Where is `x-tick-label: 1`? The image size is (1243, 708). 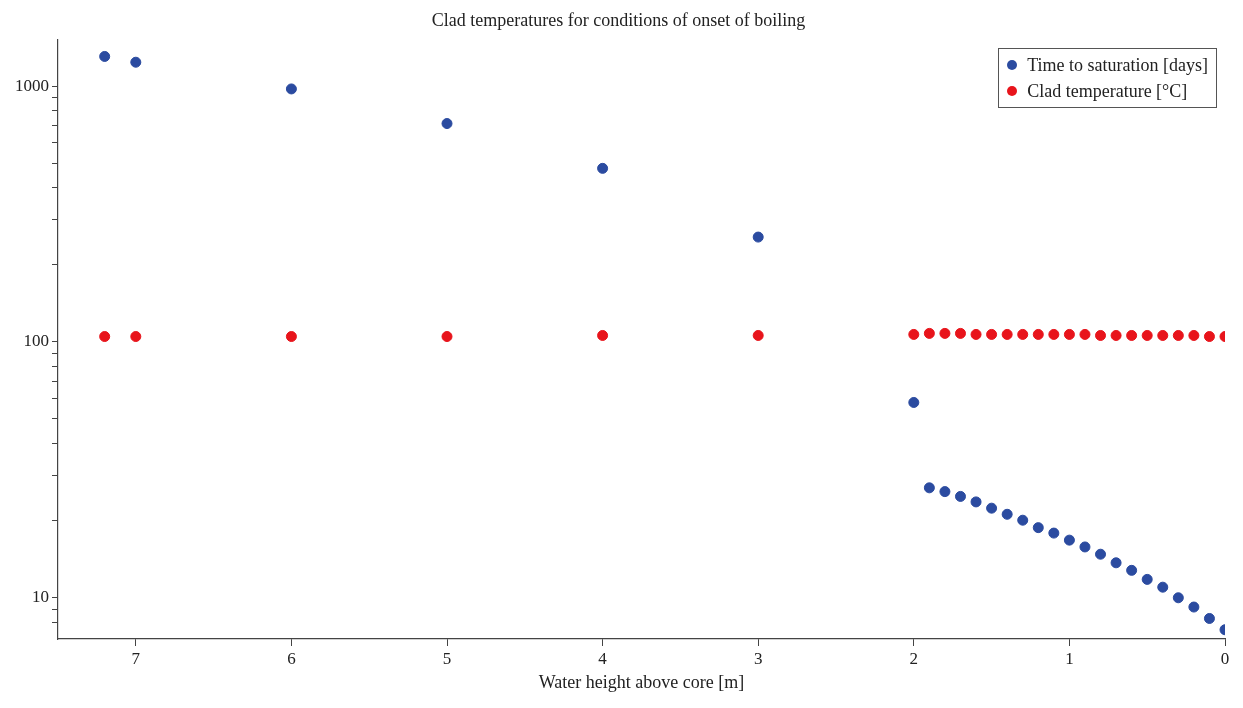 x-tick-label: 1 is located at coordinates (1069, 658).